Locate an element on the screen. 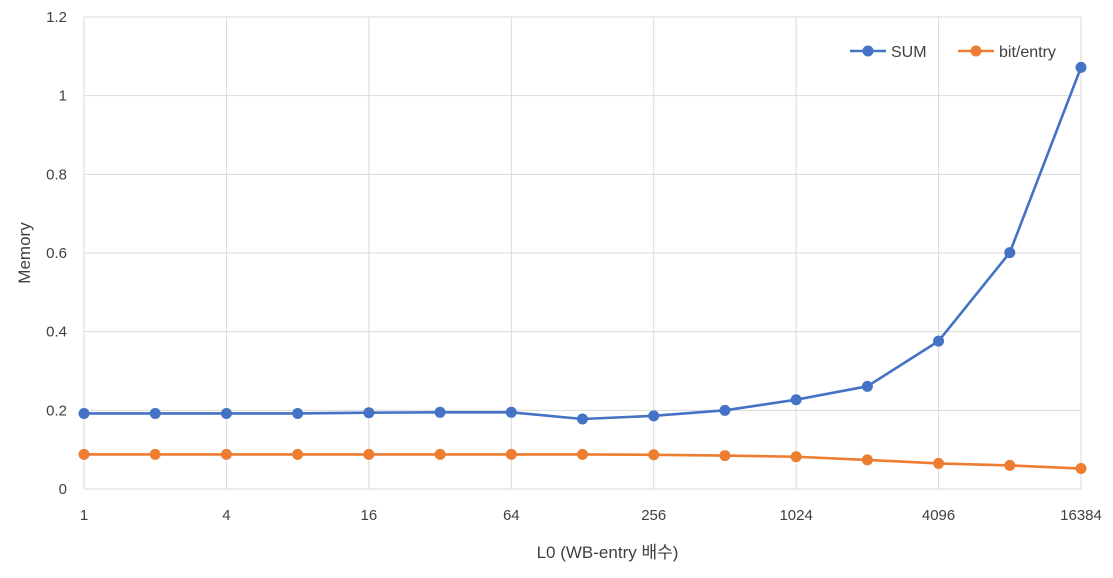 The image size is (1113, 578). legend-label-sum: SUM is located at coordinates (909, 52).